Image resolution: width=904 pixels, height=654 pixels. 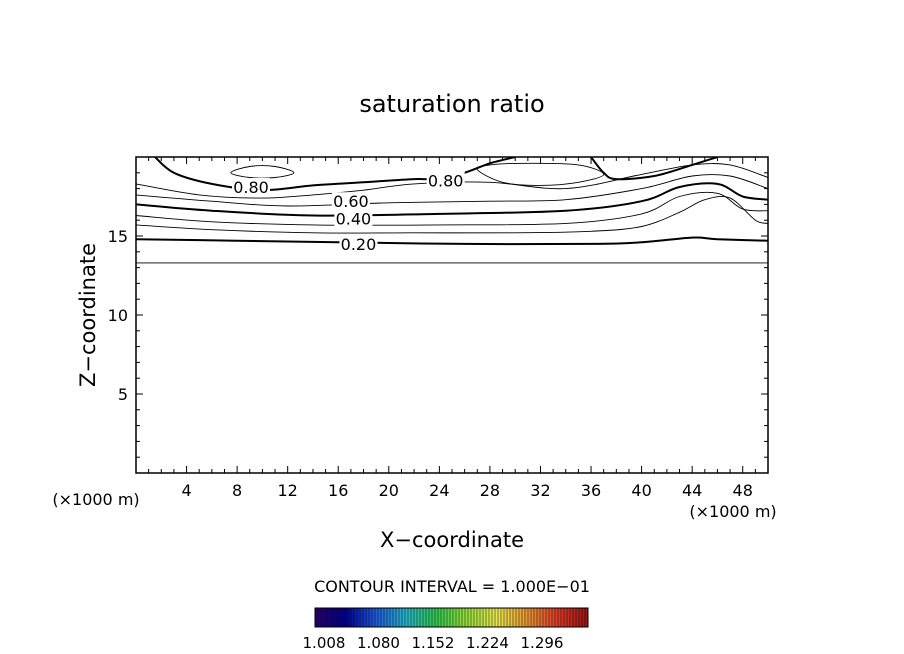 I want to click on contour-label: 0.40, so click(x=354, y=219).